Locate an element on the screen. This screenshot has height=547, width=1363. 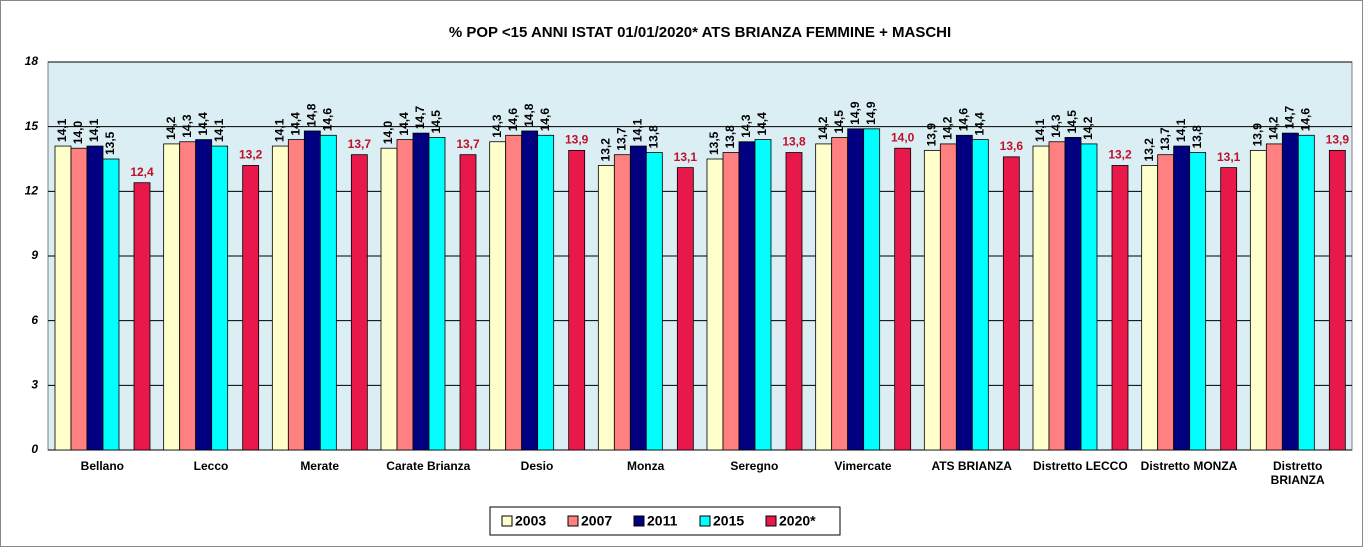
x-tick-label: Monza is located at coordinates (646, 466).